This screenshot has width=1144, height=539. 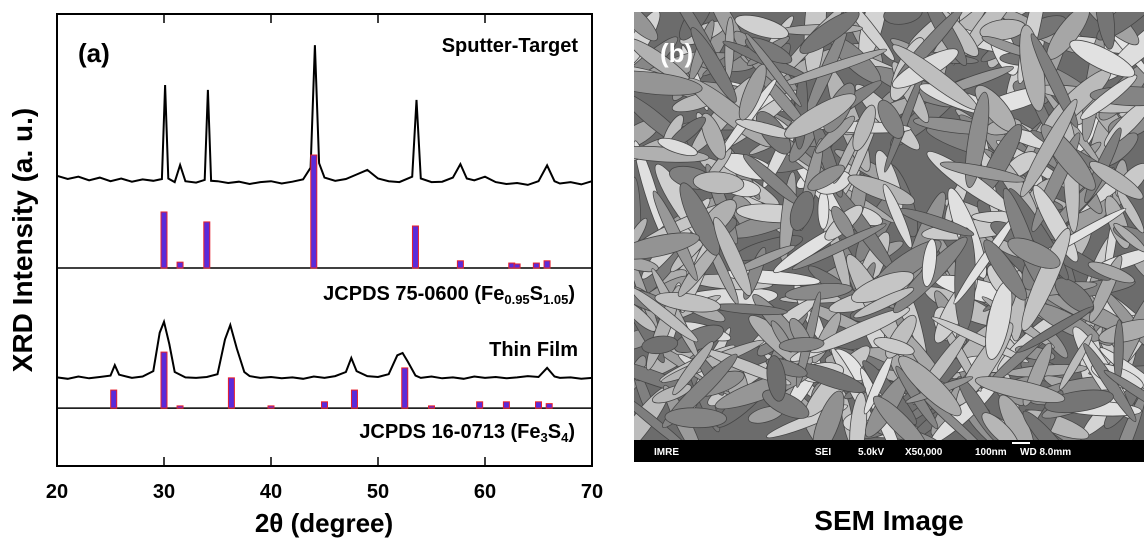 What do you see at coordinates (889, 451) in the screenshot?
I see `sem-info-bar` at bounding box center [889, 451].